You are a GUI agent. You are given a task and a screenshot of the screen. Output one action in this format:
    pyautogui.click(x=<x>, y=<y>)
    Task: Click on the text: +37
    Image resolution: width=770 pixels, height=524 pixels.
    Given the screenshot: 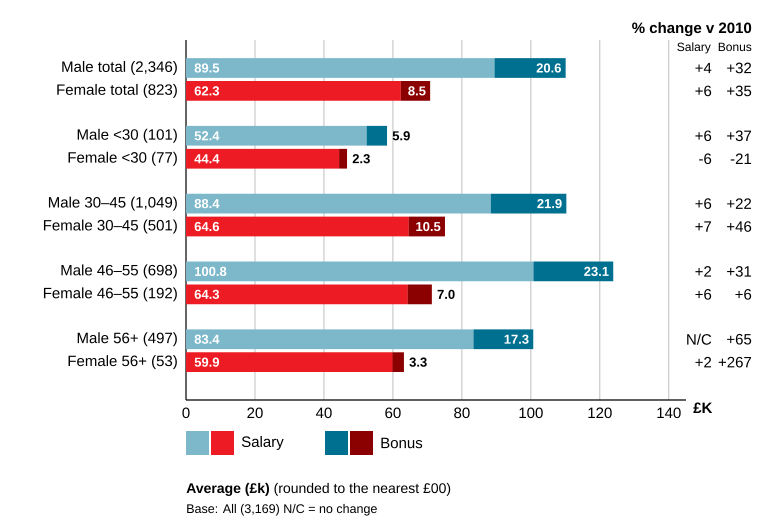 What is the action you would take?
    pyautogui.click(x=739, y=136)
    